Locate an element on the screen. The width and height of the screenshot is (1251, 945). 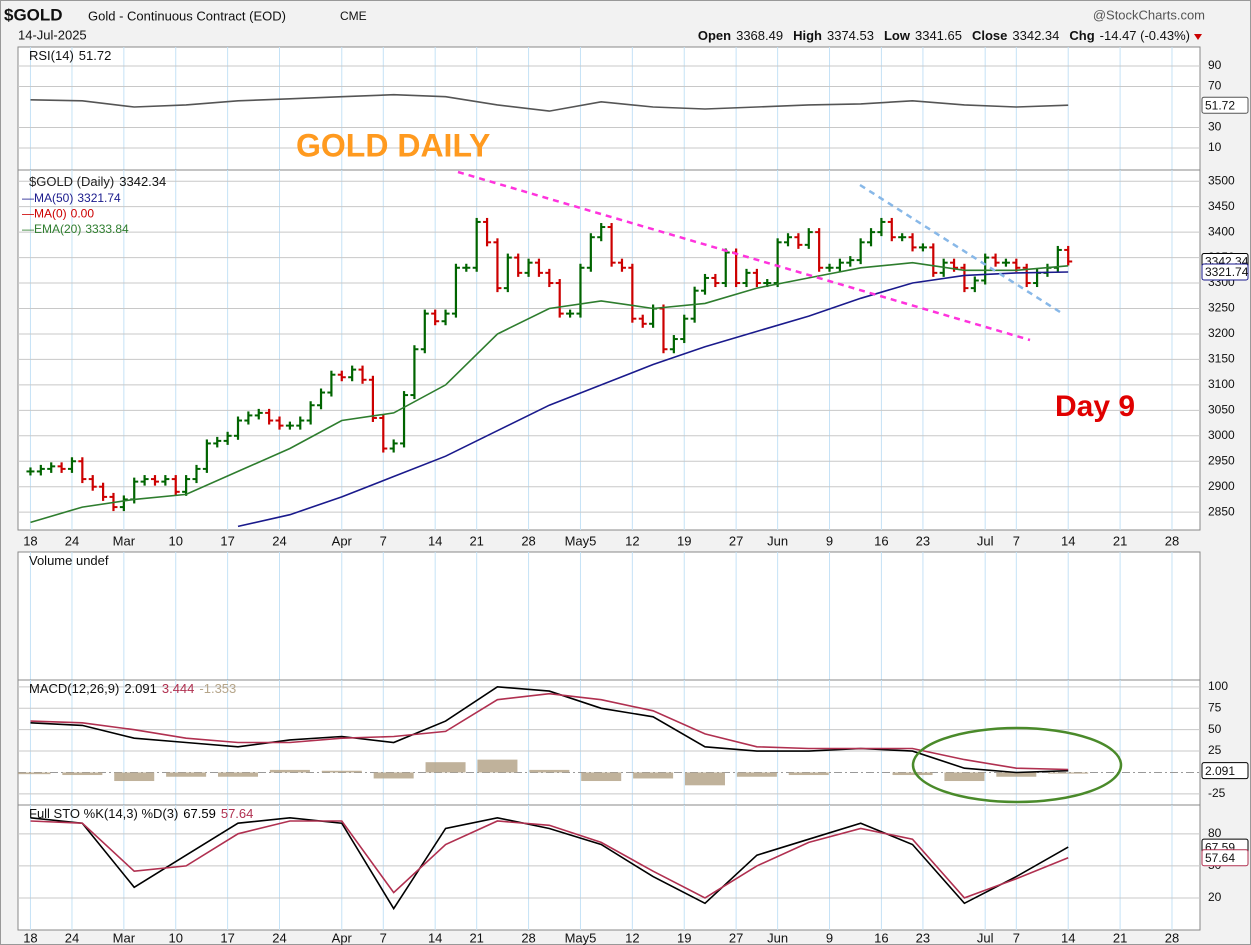
series-line is located at coordinates (549, 731).